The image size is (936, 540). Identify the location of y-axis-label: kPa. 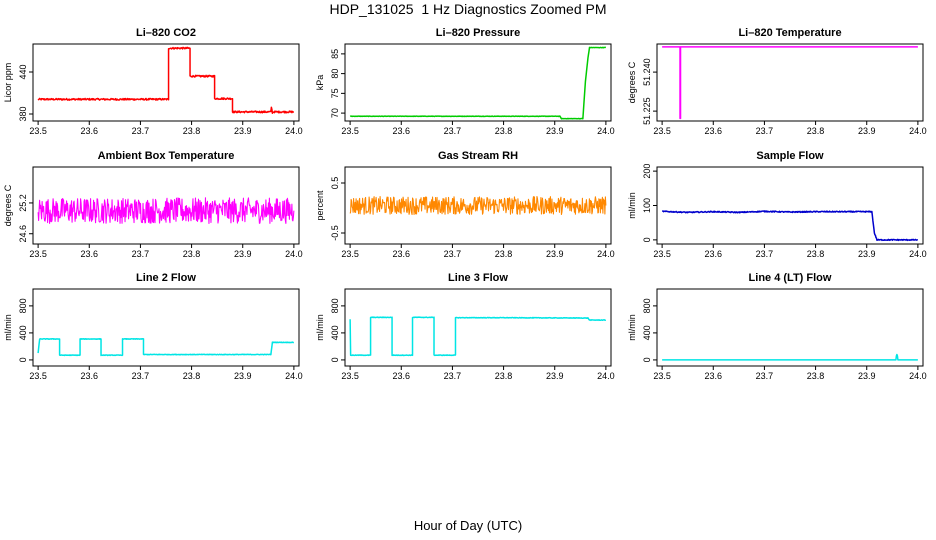
(320, 83).